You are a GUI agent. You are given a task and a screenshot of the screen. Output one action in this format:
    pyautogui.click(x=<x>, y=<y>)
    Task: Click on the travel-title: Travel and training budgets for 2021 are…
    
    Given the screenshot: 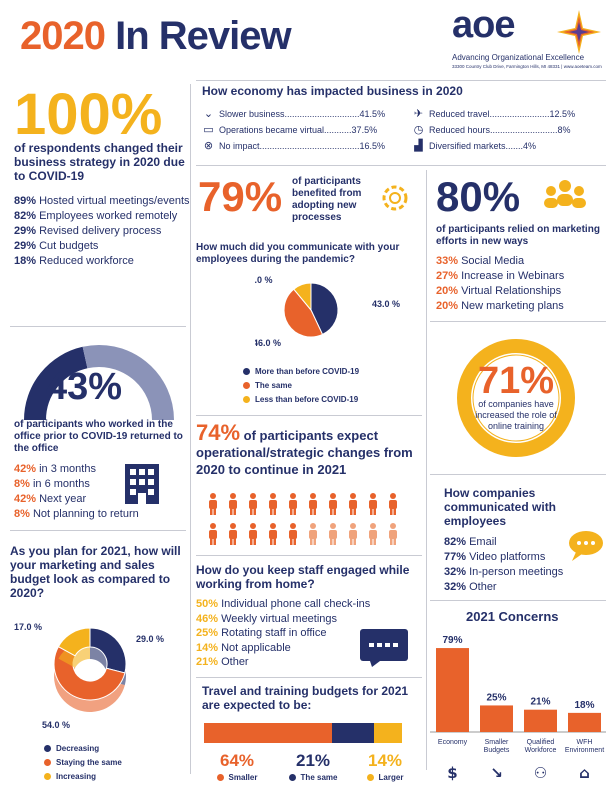 What is the action you would take?
    pyautogui.click(x=305, y=698)
    